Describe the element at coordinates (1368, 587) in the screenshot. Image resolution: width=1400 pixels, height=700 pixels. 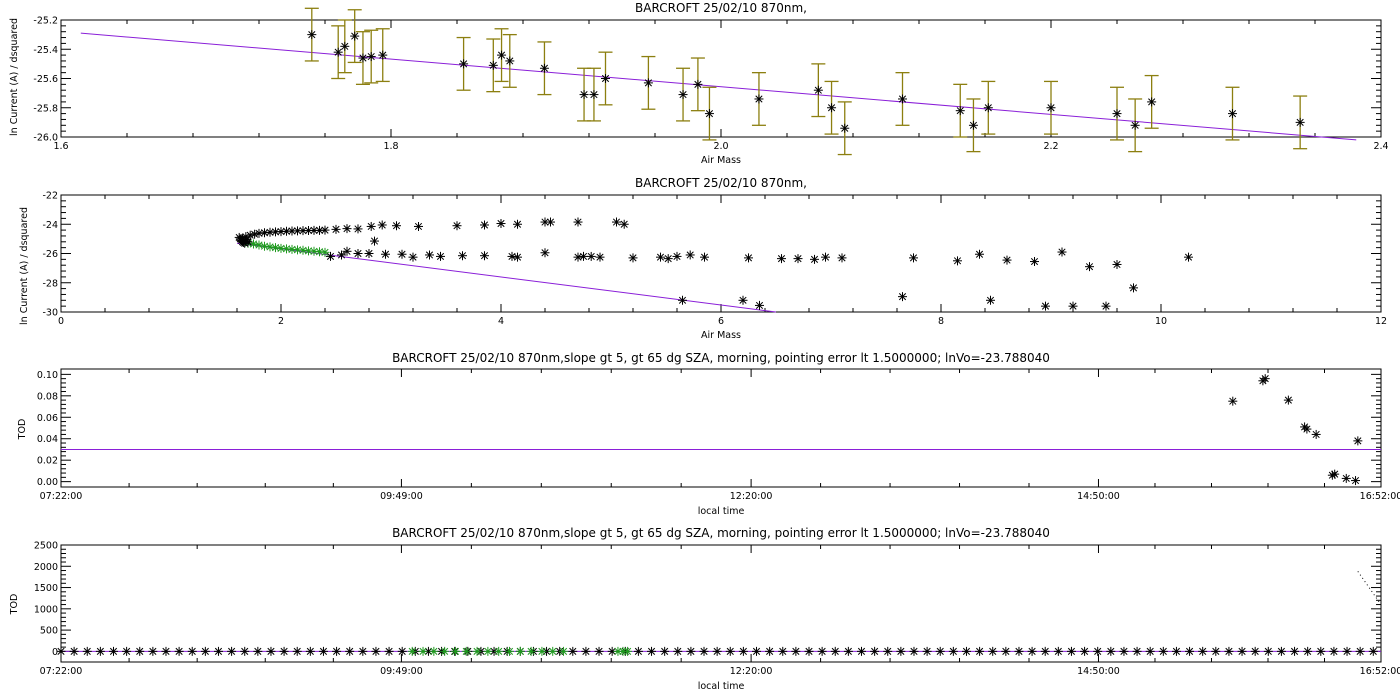
I see `dotted-trend-line` at that location.